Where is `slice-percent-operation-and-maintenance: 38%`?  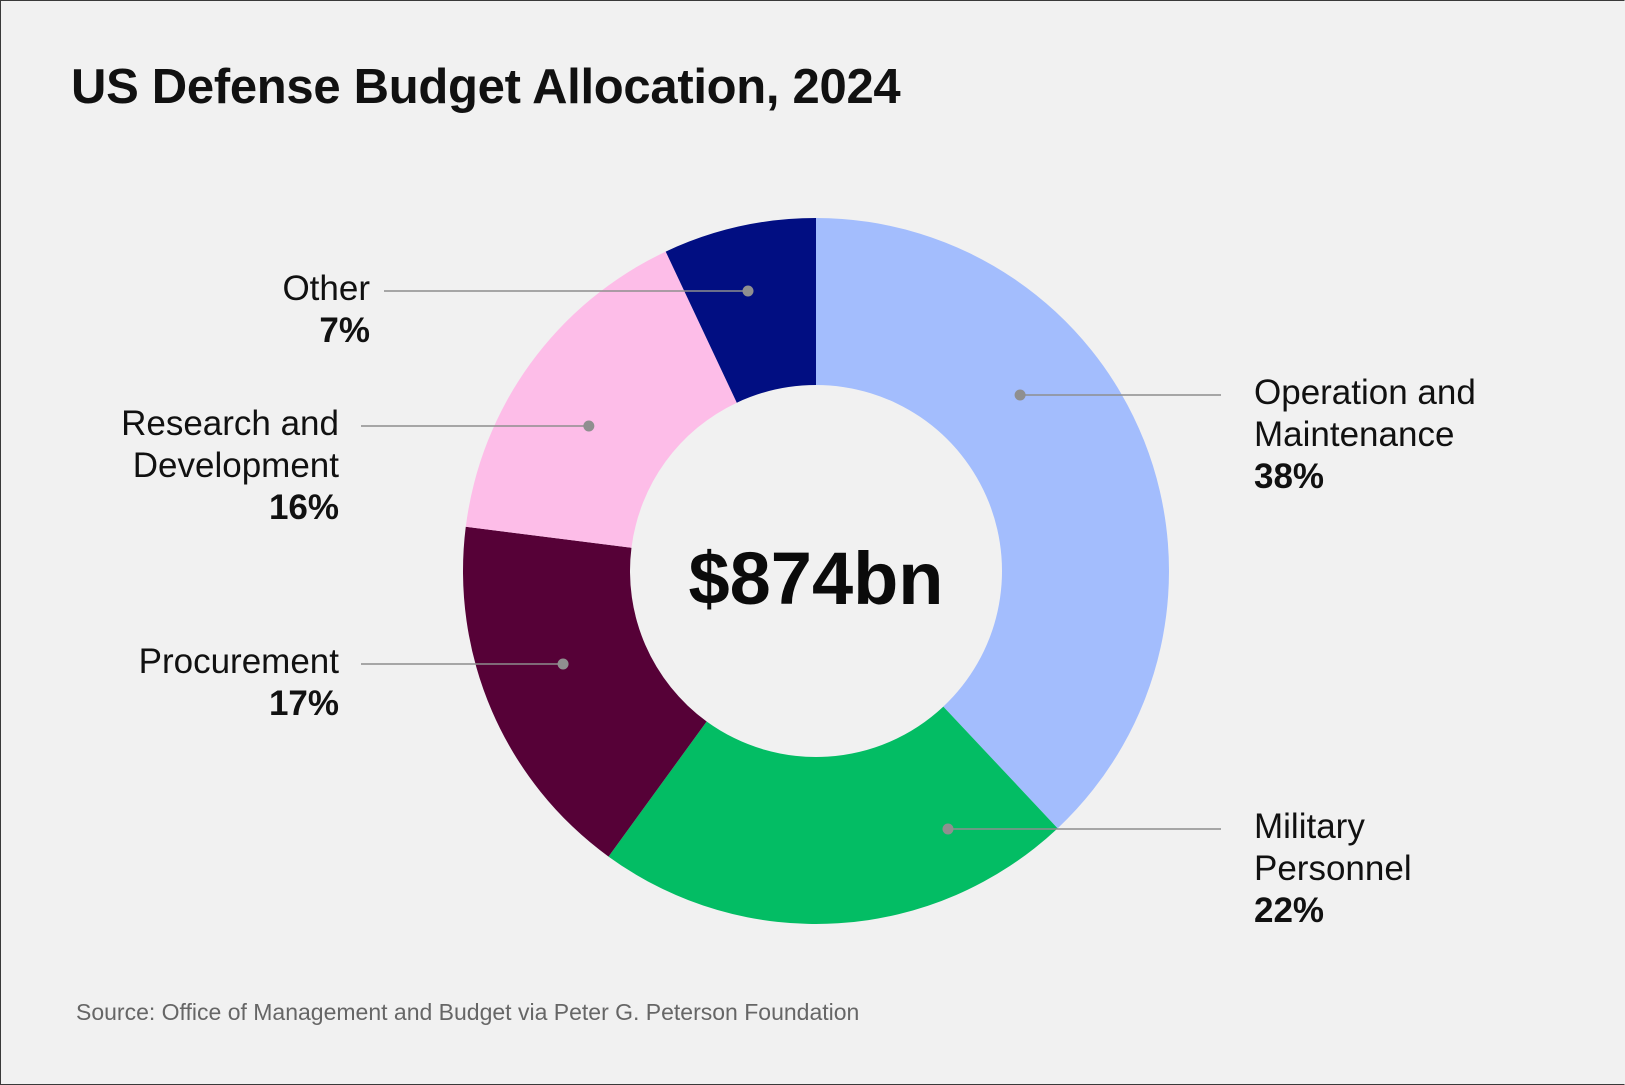 slice-percent-operation-and-maintenance: 38% is located at coordinates (1289, 476).